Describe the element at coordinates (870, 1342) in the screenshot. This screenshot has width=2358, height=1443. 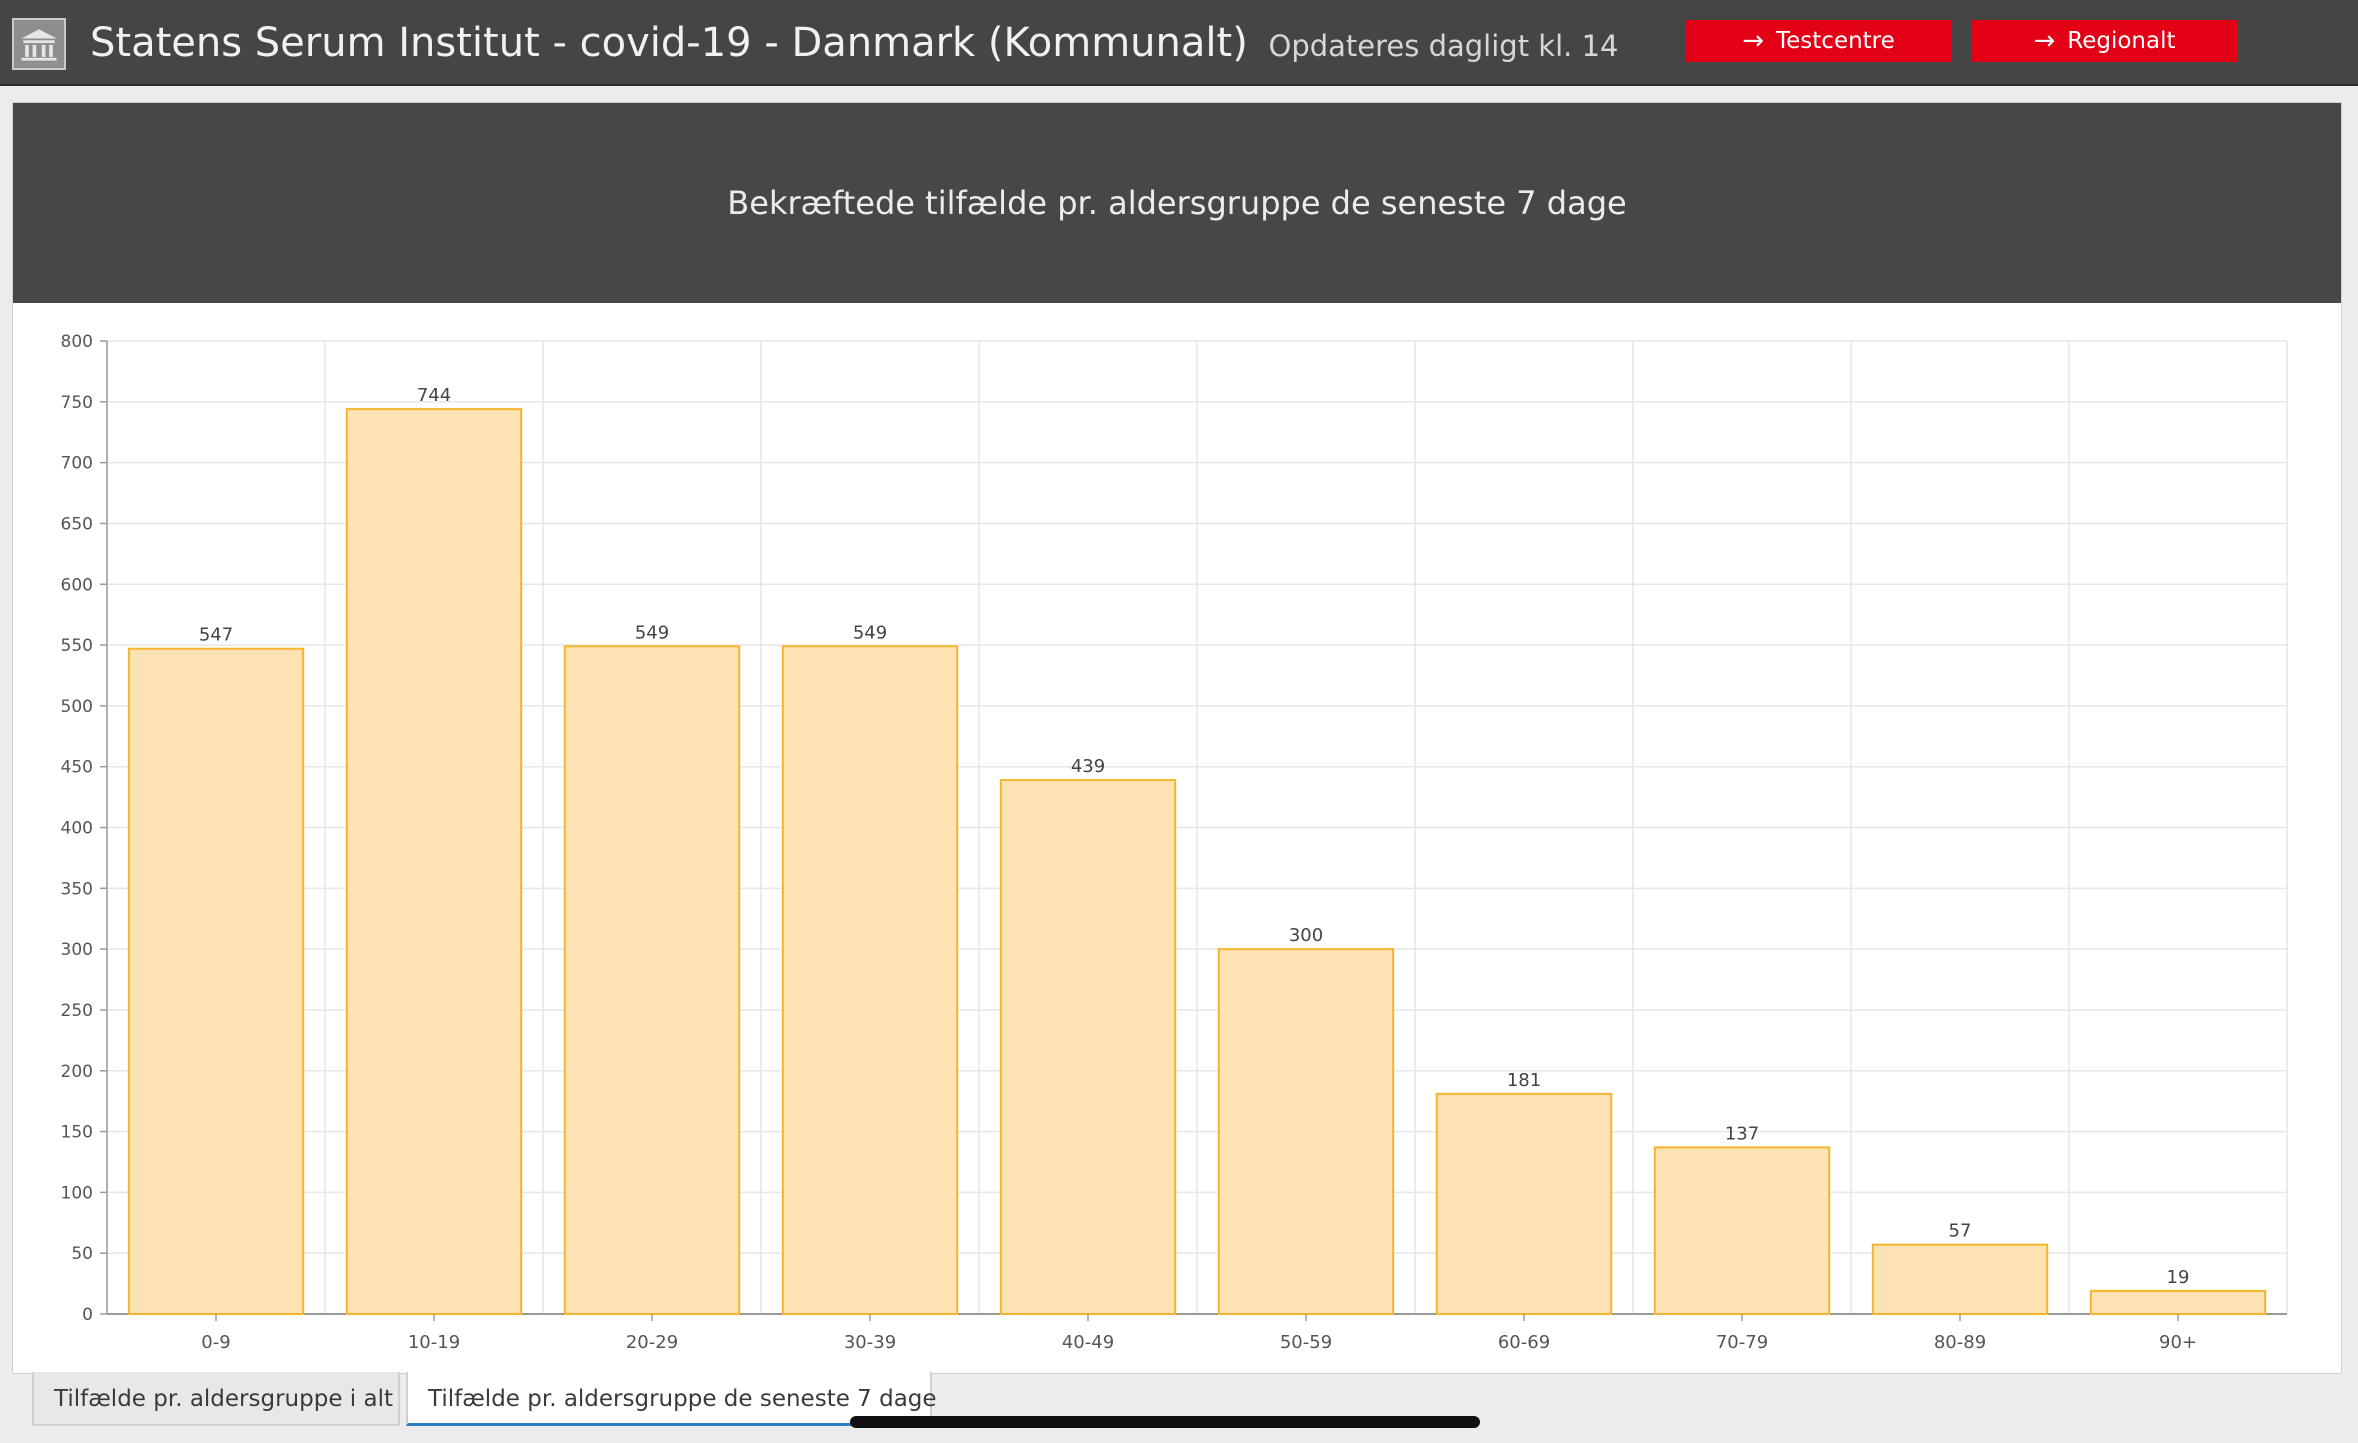
I see `x-tick-label: 30-39` at that location.